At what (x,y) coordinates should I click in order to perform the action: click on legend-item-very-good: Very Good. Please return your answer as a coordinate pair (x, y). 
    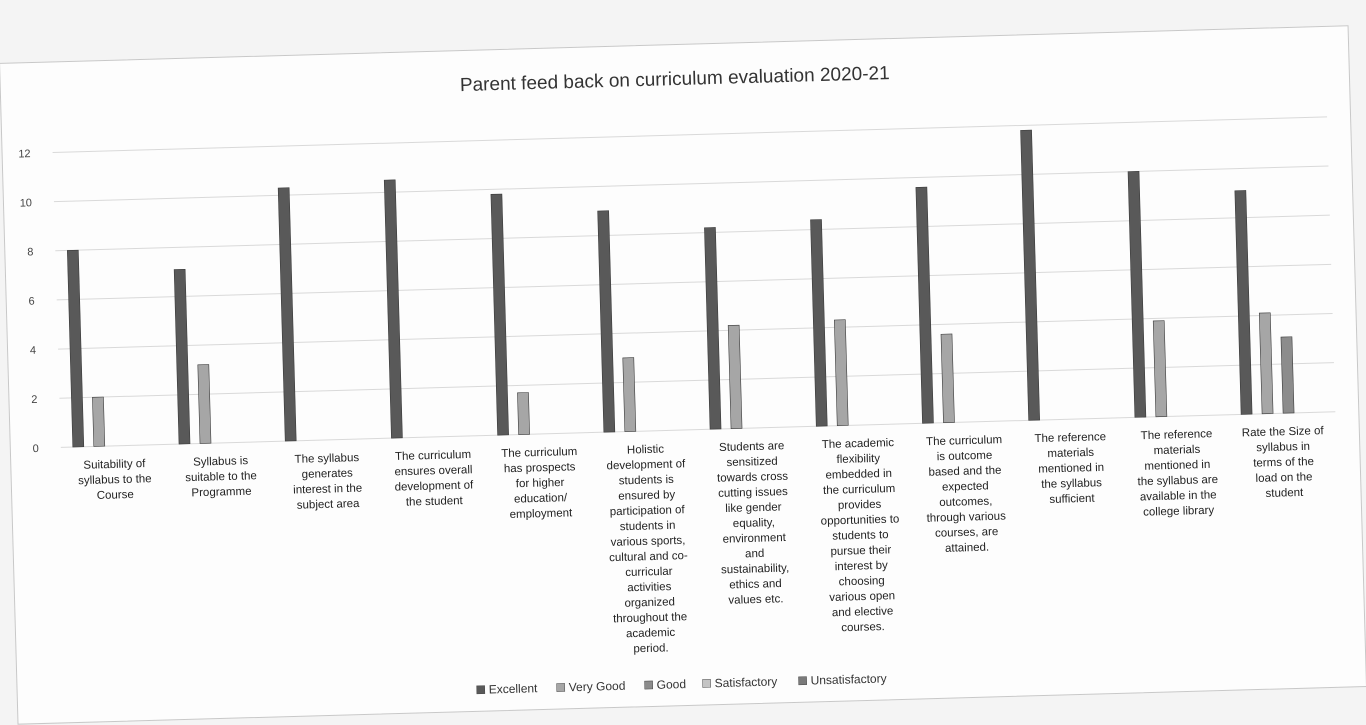
    Looking at the image, I should click on (591, 687).